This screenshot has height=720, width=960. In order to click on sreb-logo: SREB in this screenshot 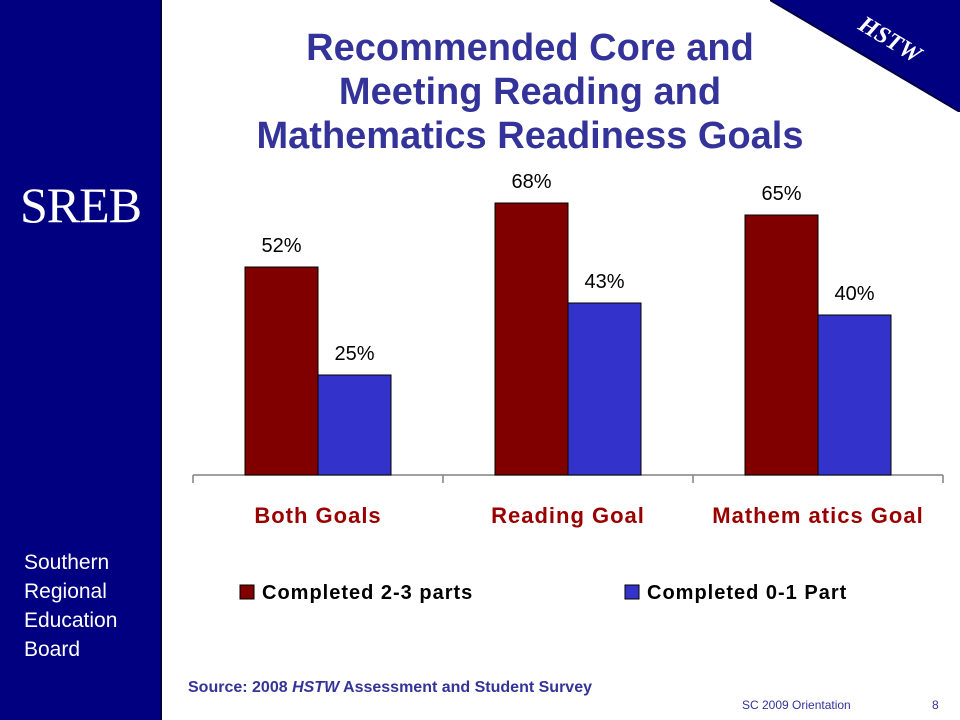, I will do `click(81, 205)`.